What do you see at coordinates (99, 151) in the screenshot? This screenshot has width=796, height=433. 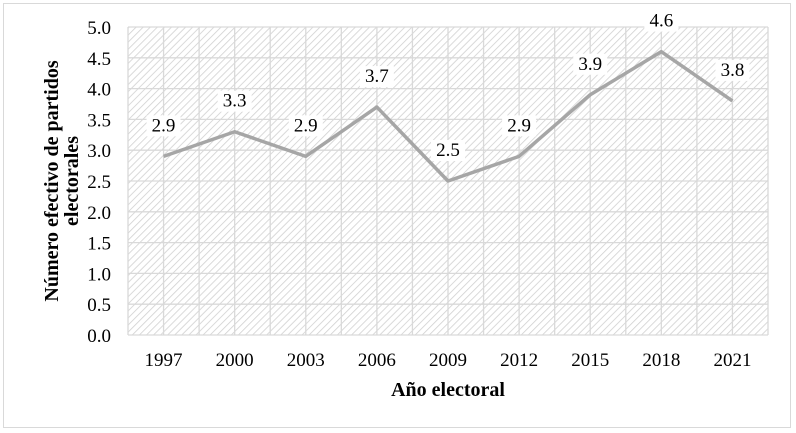 I see `y-tick-label: 3.0` at bounding box center [99, 151].